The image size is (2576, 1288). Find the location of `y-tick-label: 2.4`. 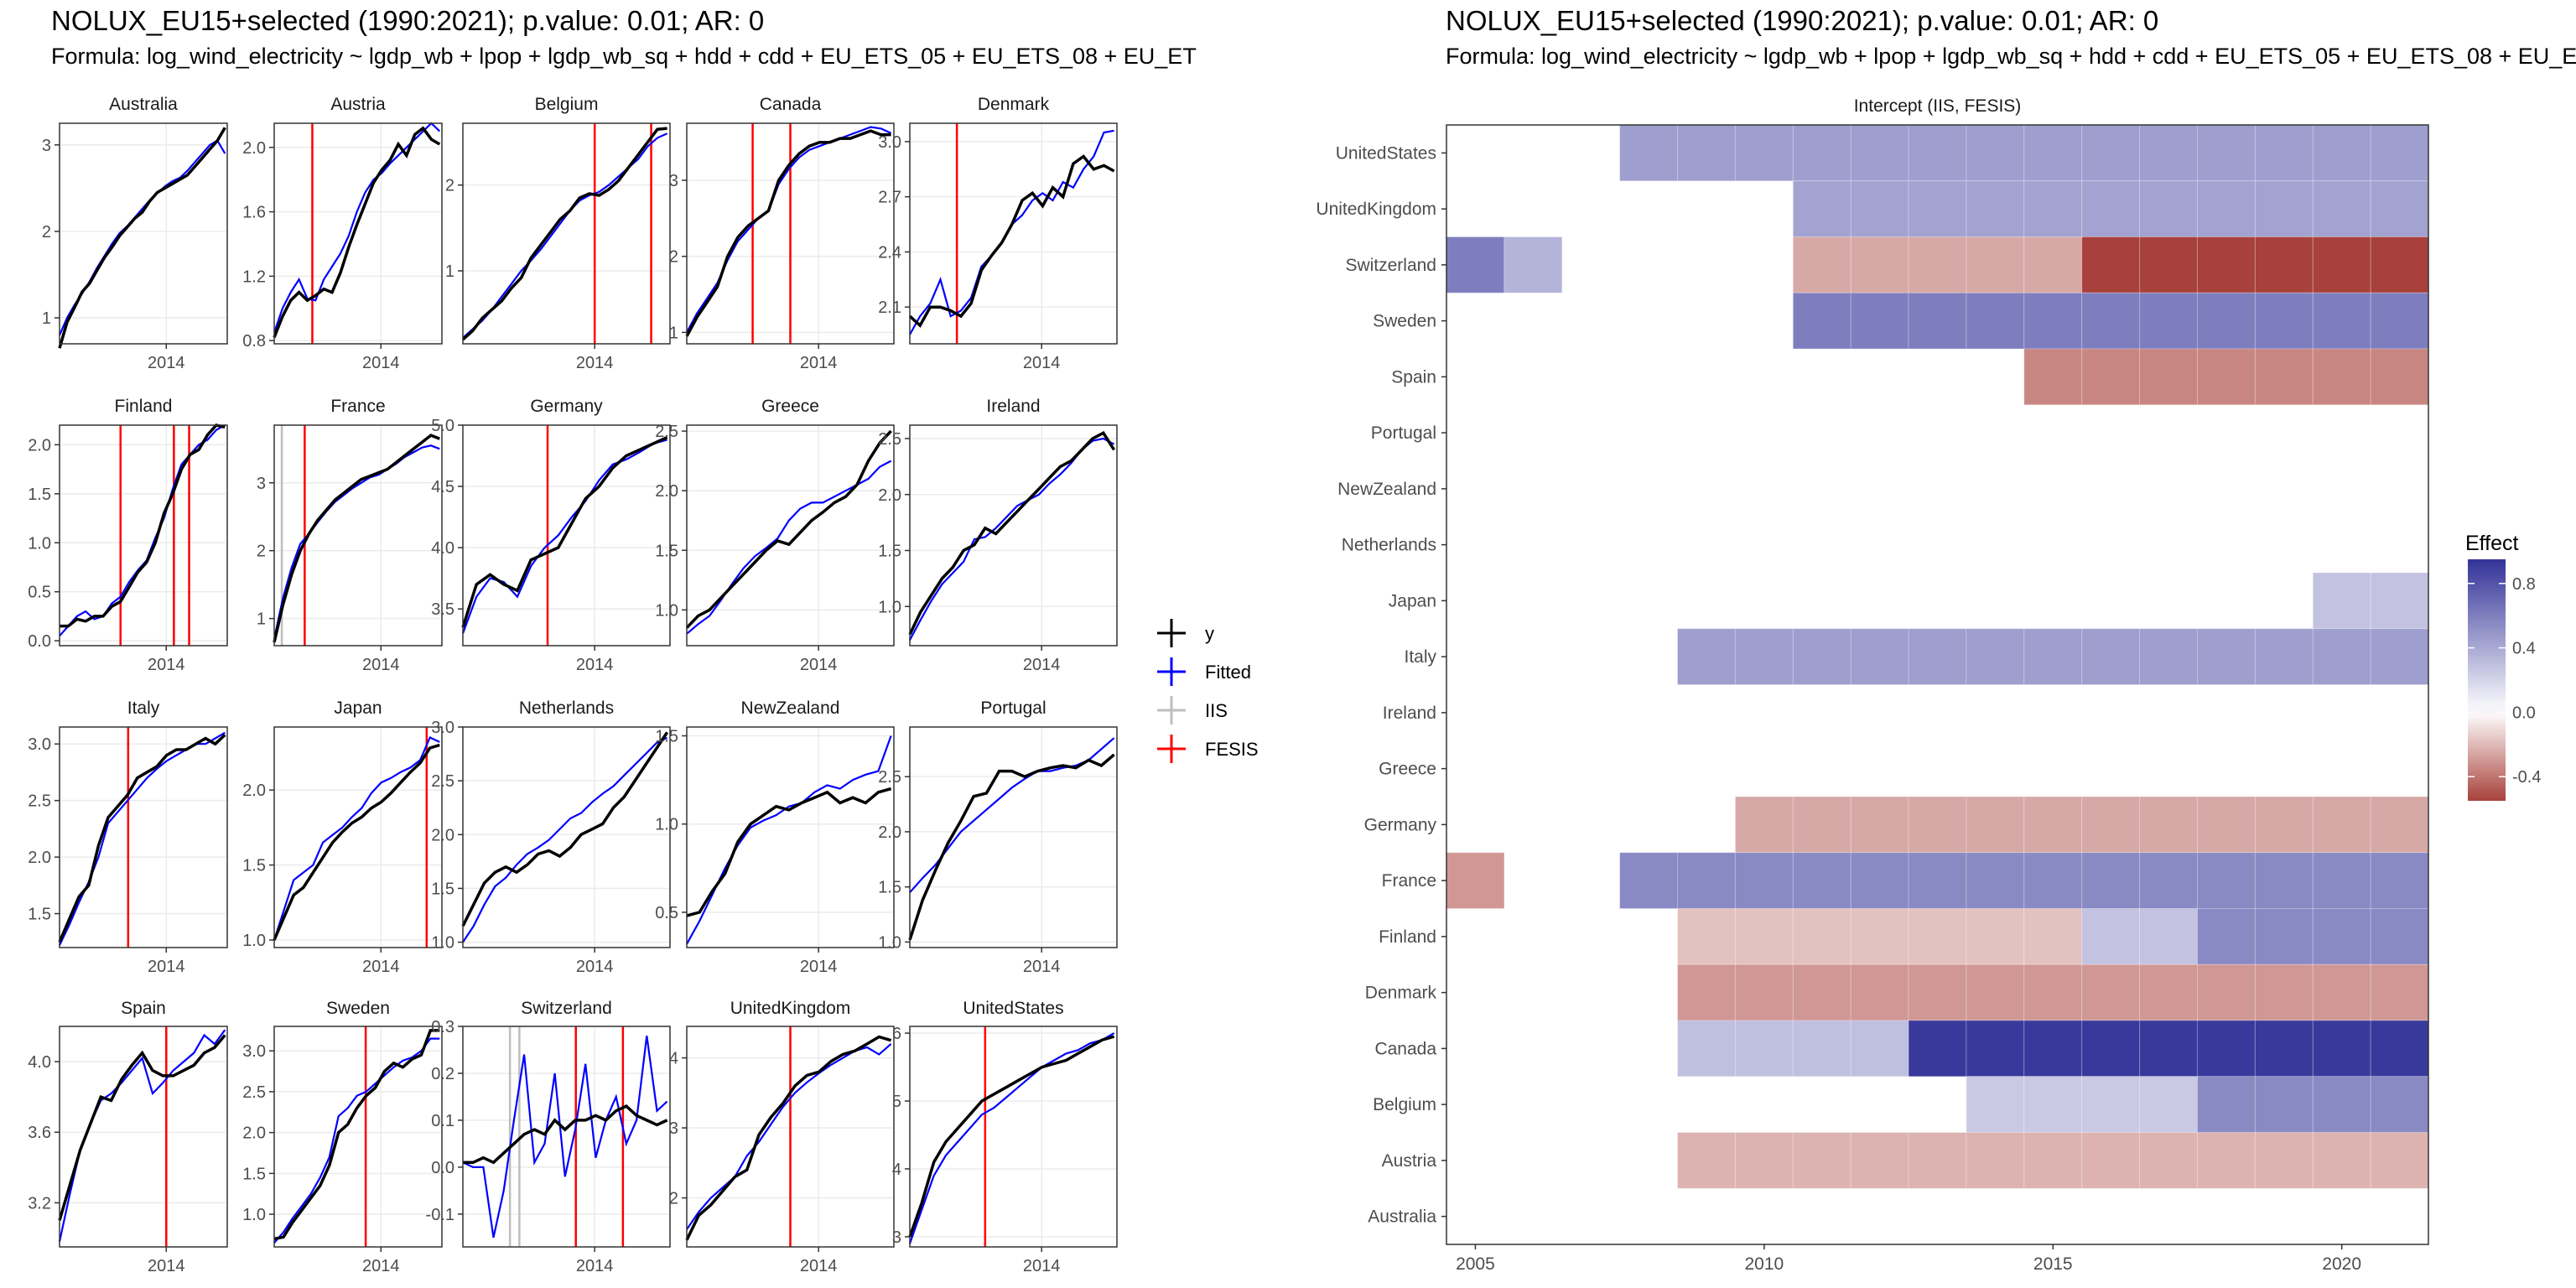

y-tick-label: 2.4 is located at coordinates (889, 252).